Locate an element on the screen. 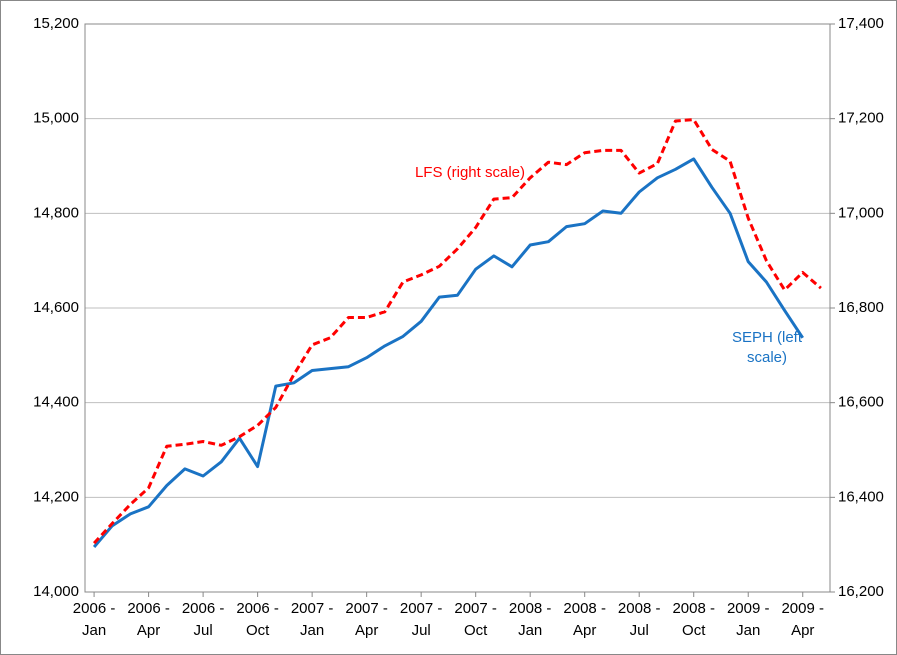 Image resolution: width=897 pixels, height=655 pixels. y2-tick-label: 17,200 is located at coordinates (861, 118).